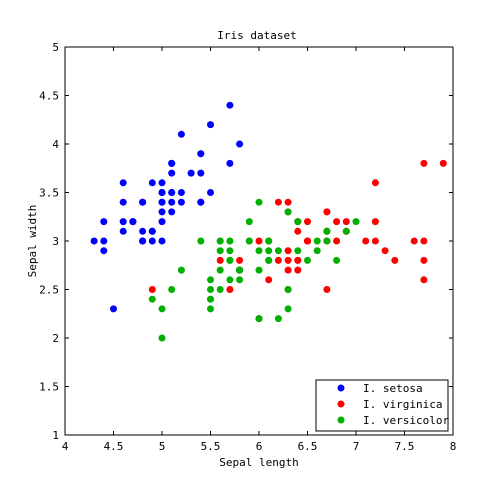  I want to click on legend-label: I. versicolor, so click(406, 420).